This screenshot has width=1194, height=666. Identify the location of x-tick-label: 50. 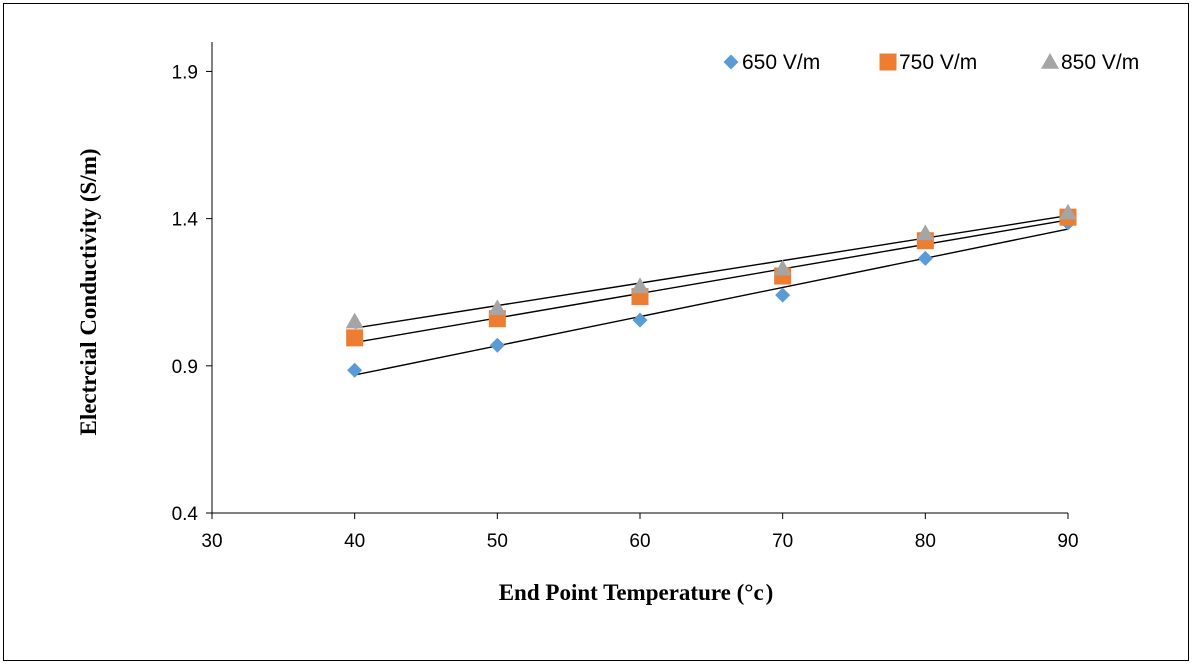
(497, 541).